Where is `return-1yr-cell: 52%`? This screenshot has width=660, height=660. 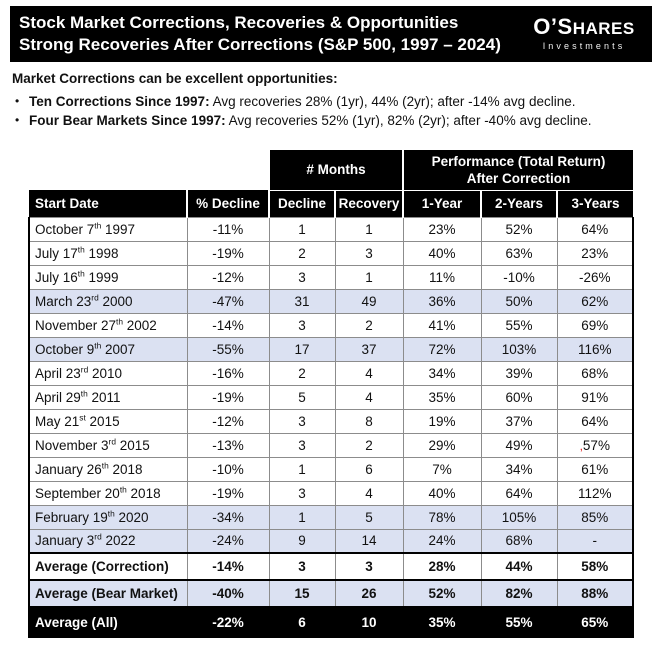
return-1yr-cell: 52% is located at coordinates (442, 593).